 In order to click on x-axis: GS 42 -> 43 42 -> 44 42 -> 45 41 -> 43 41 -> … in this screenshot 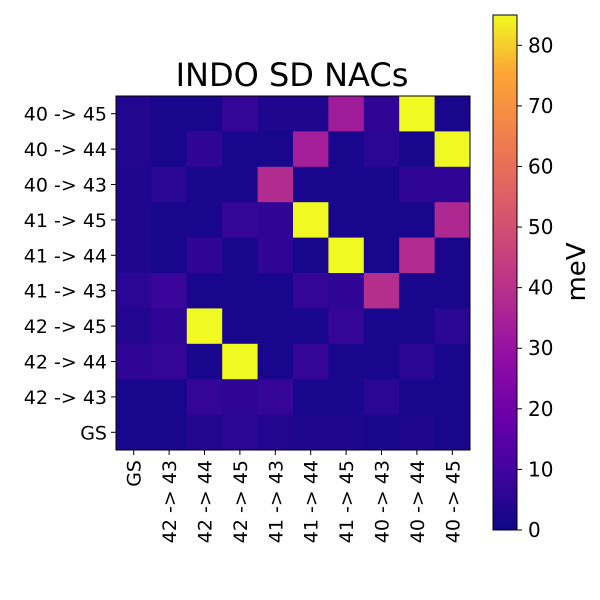, I will do `click(294, 496)`.